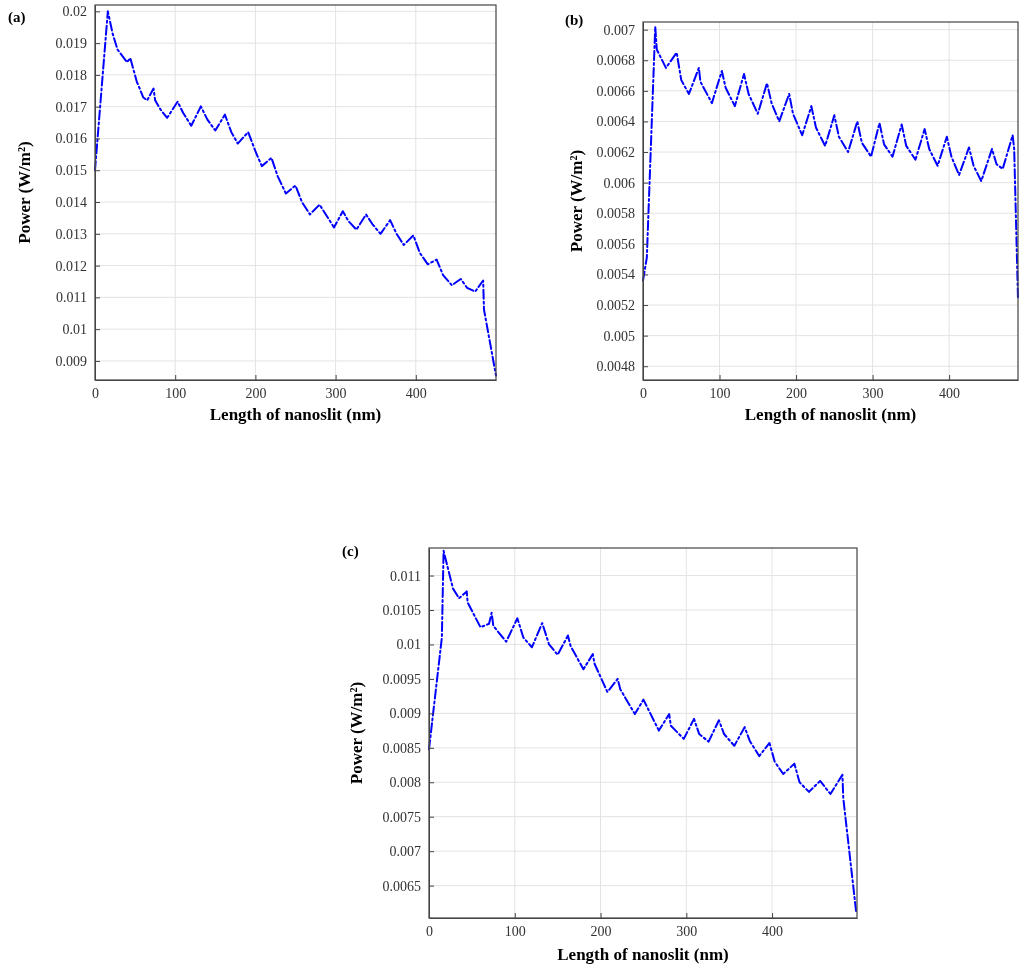 This screenshot has width=1023, height=974. What do you see at coordinates (74, 12) in the screenshot?
I see `y-tick-label: 0.02` at bounding box center [74, 12].